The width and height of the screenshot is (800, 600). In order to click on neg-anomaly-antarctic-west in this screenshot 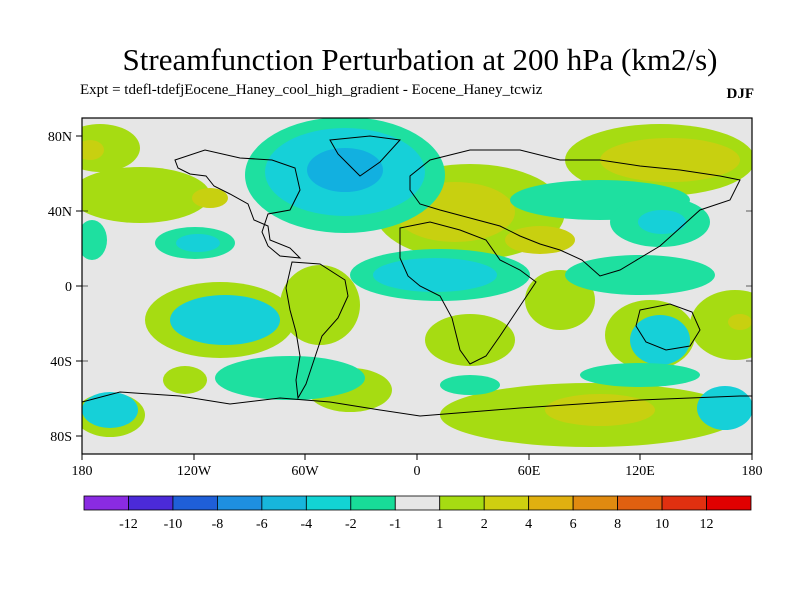, I will do `click(110, 410)`.